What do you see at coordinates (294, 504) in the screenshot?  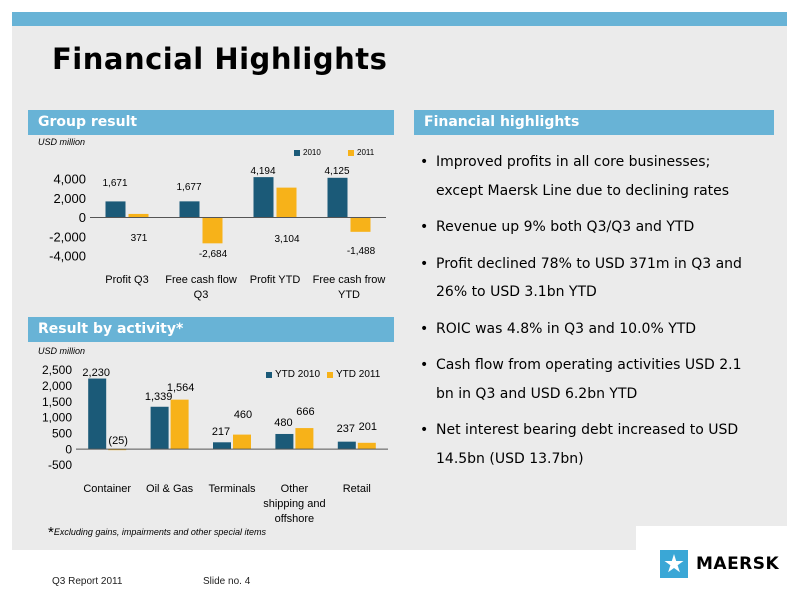 I see `category-label: shipping and` at bounding box center [294, 504].